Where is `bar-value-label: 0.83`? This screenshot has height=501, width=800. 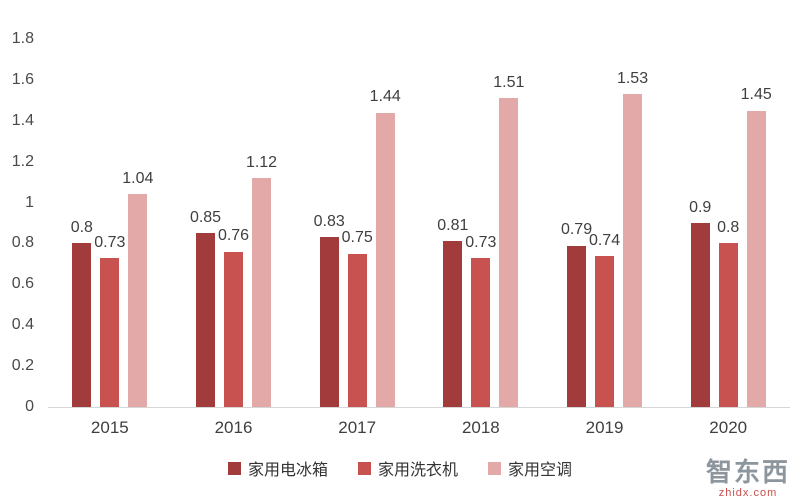 bar-value-label: 0.83 is located at coordinates (329, 222).